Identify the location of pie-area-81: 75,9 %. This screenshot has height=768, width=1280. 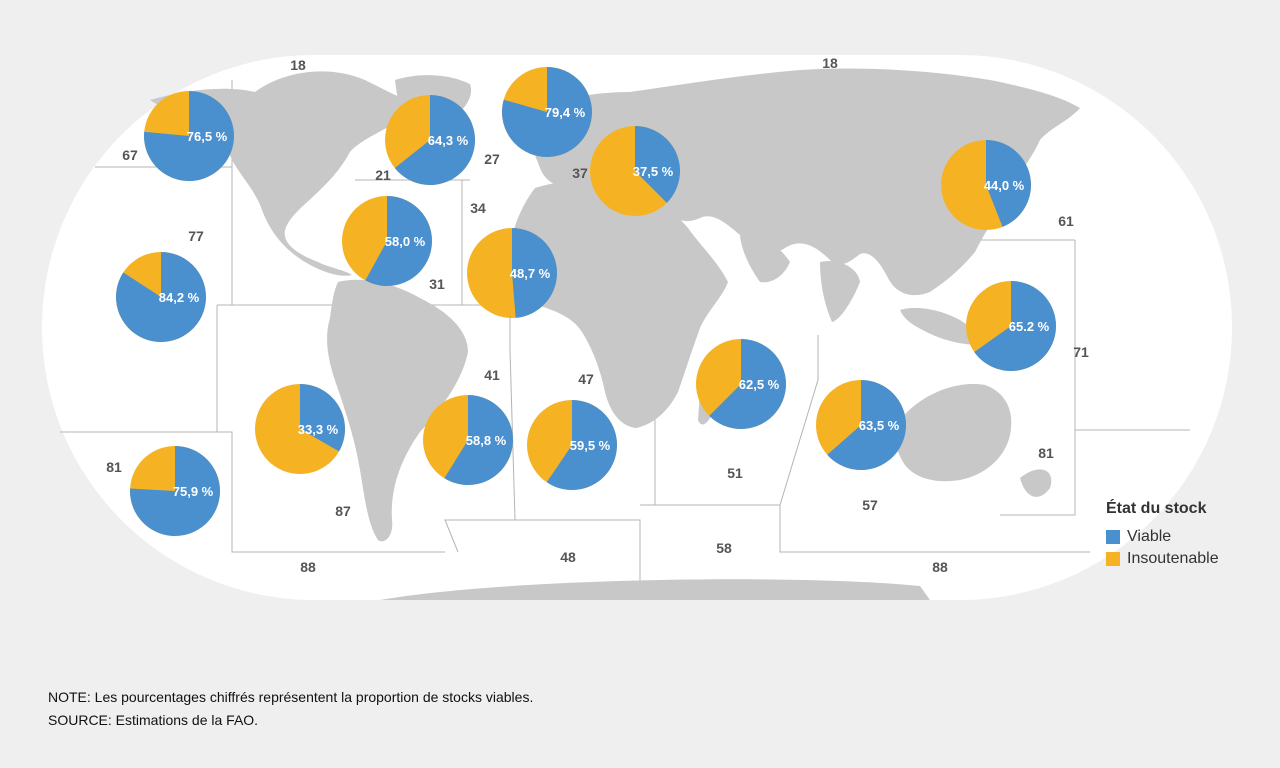
(174, 491).